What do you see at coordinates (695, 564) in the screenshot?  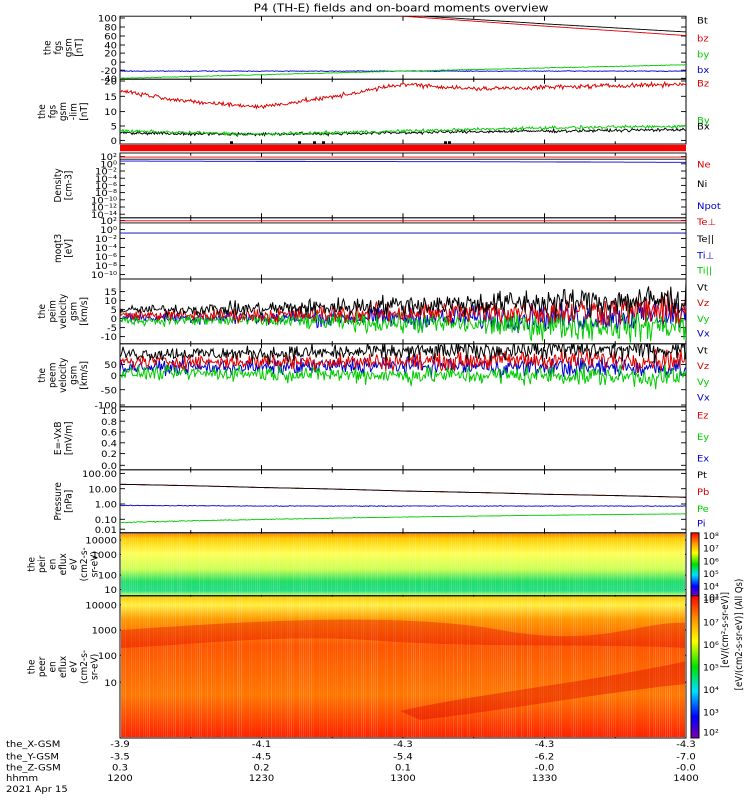 I see `colorbar-peir-scale` at bounding box center [695, 564].